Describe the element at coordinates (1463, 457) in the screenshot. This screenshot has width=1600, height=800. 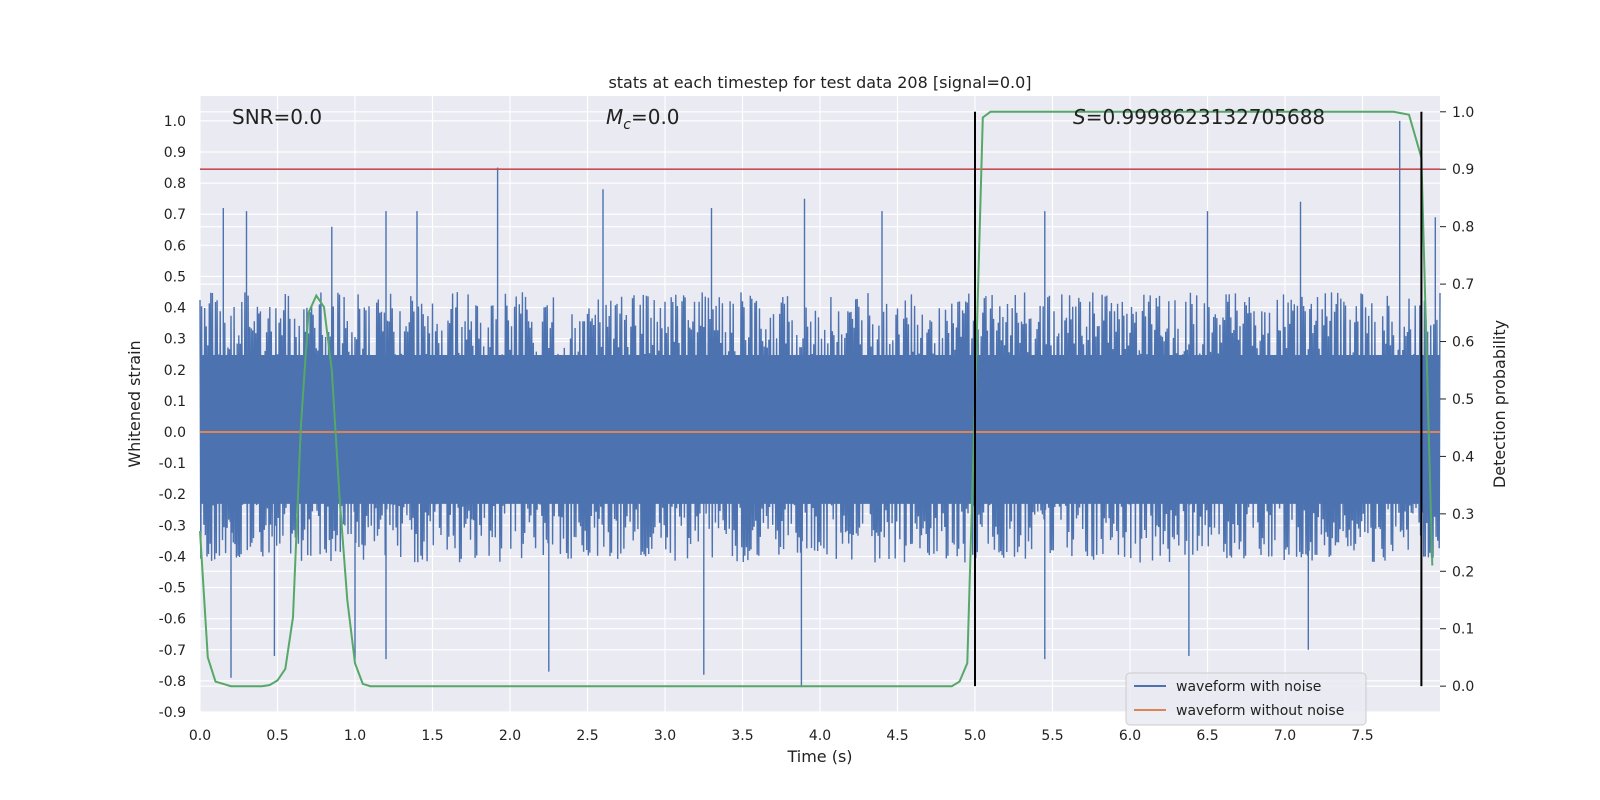
I see `y2-tick-label: 0.4` at that location.